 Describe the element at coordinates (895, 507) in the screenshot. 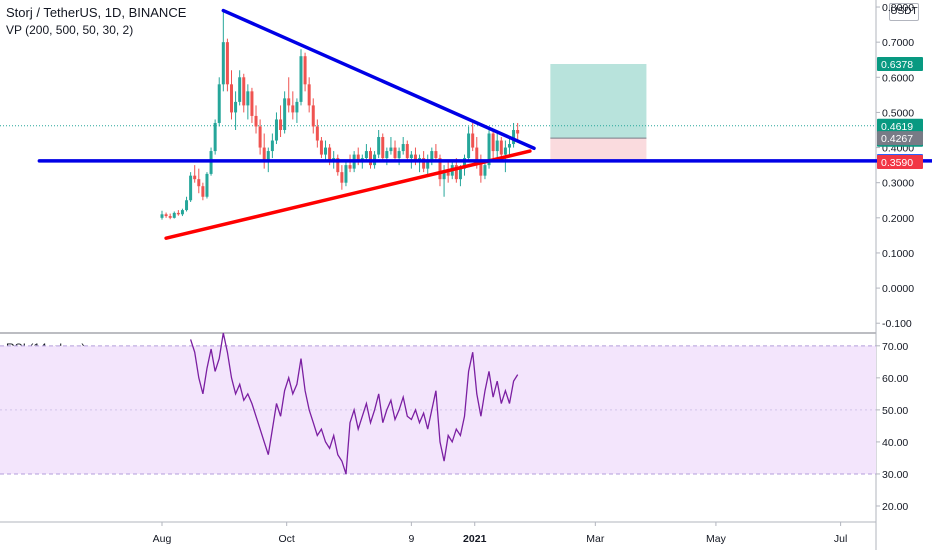

I see `rsi-tick-label: 20.00` at that location.